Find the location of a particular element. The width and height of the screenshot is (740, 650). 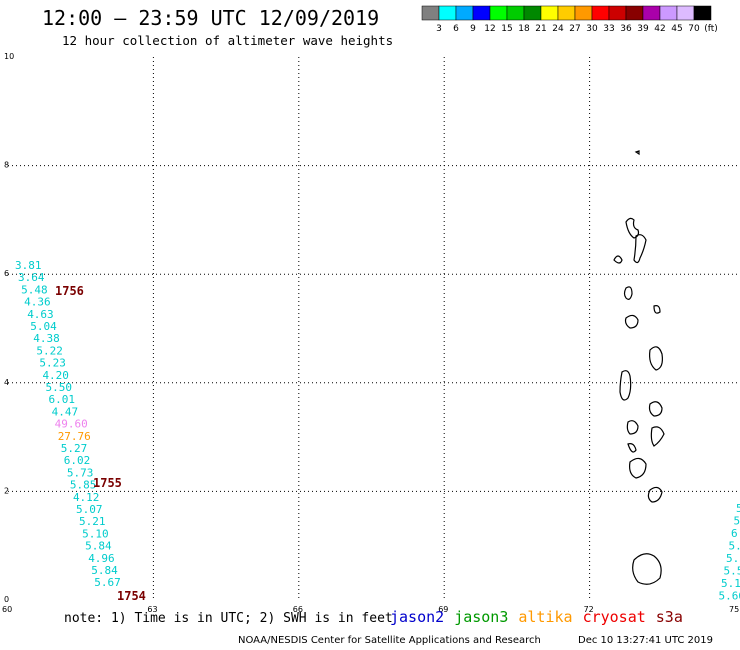

wave-height-value: 5.21 is located at coordinates (92, 521).